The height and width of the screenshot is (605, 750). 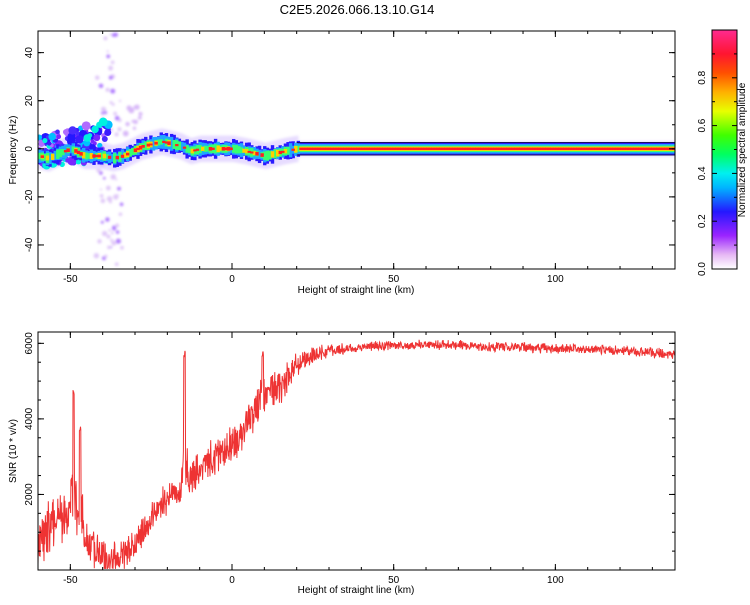 What do you see at coordinates (232, 279) in the screenshot?
I see `spectrogram-x-tick-label: 0` at bounding box center [232, 279].